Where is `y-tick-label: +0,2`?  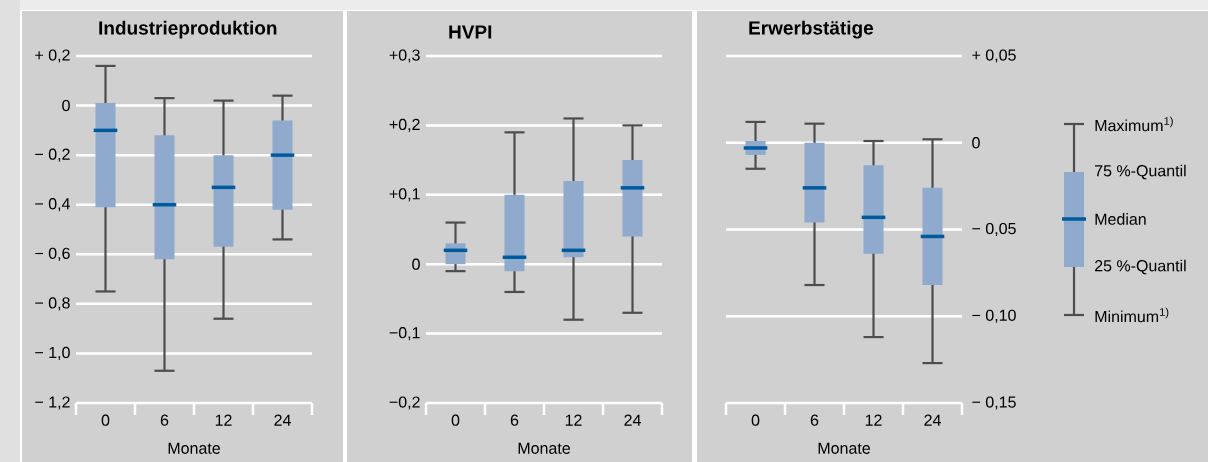 y-tick-label: +0,2 is located at coordinates (404, 125).